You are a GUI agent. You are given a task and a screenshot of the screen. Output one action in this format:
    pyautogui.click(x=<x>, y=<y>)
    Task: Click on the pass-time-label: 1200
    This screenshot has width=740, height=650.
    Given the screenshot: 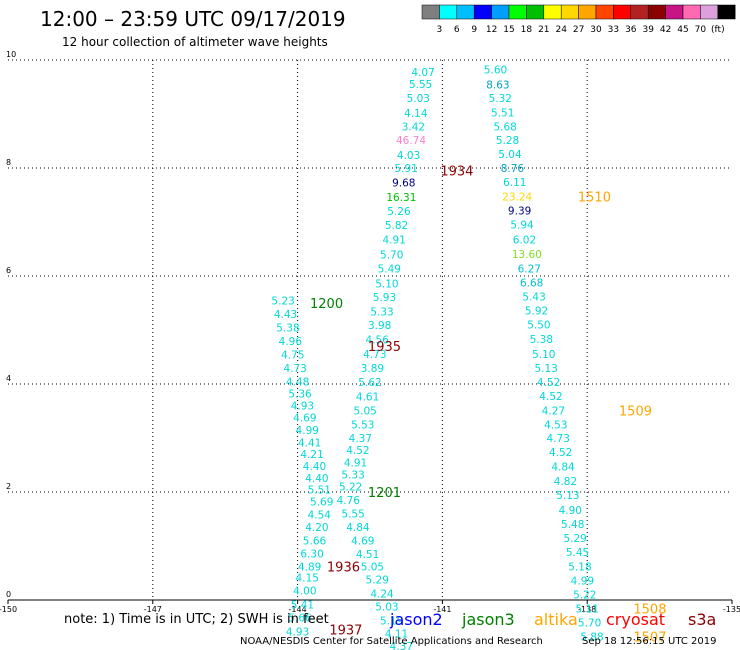 What is the action you would take?
    pyautogui.click(x=326, y=304)
    